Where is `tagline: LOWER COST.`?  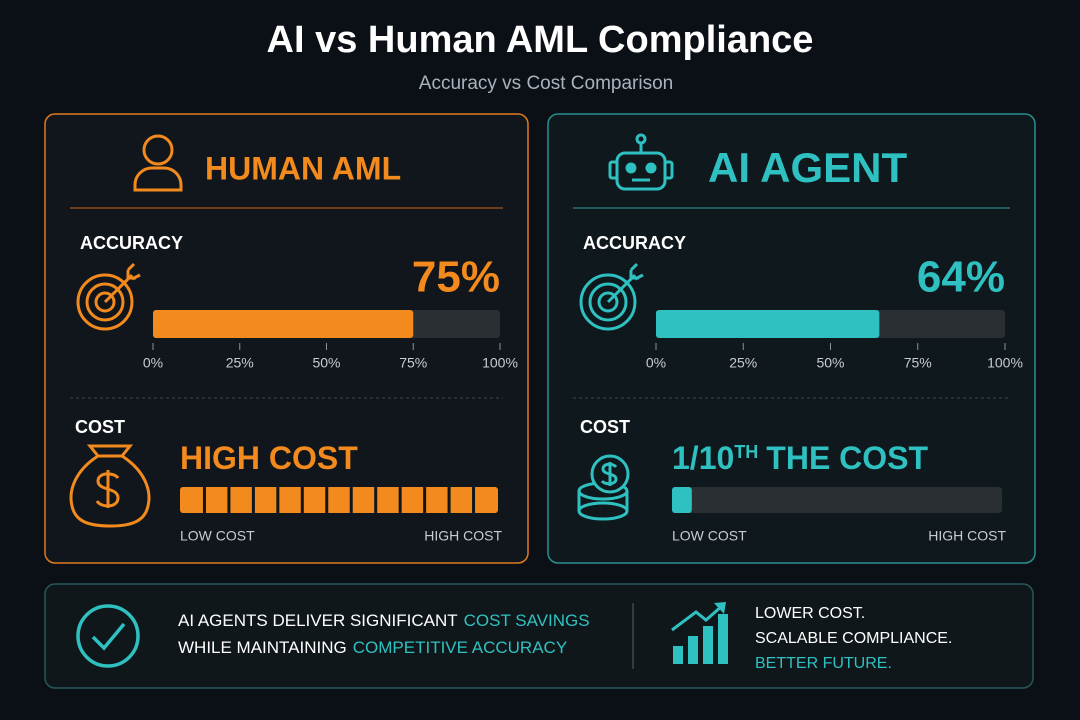
tagline: LOWER COST. is located at coordinates (810, 613).